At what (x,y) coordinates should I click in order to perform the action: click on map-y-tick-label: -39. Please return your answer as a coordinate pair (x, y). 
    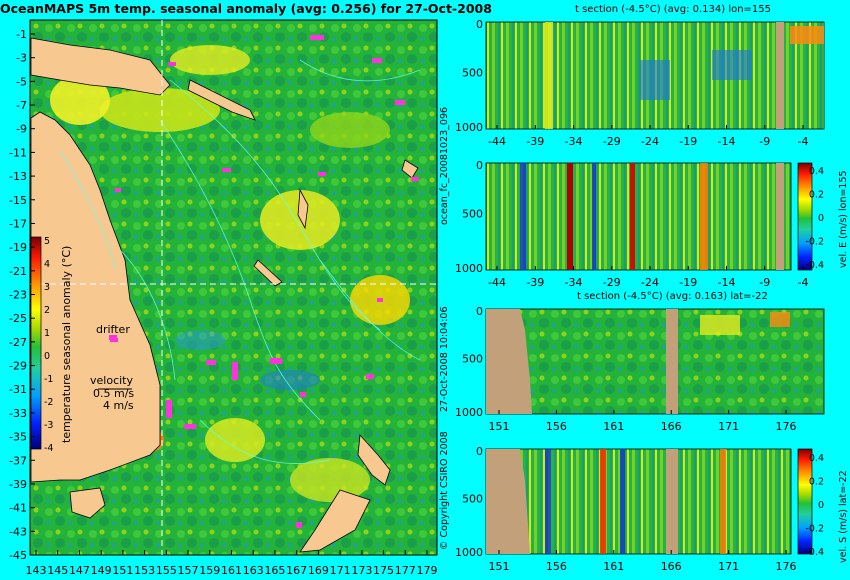
    Looking at the image, I should click on (18, 484).